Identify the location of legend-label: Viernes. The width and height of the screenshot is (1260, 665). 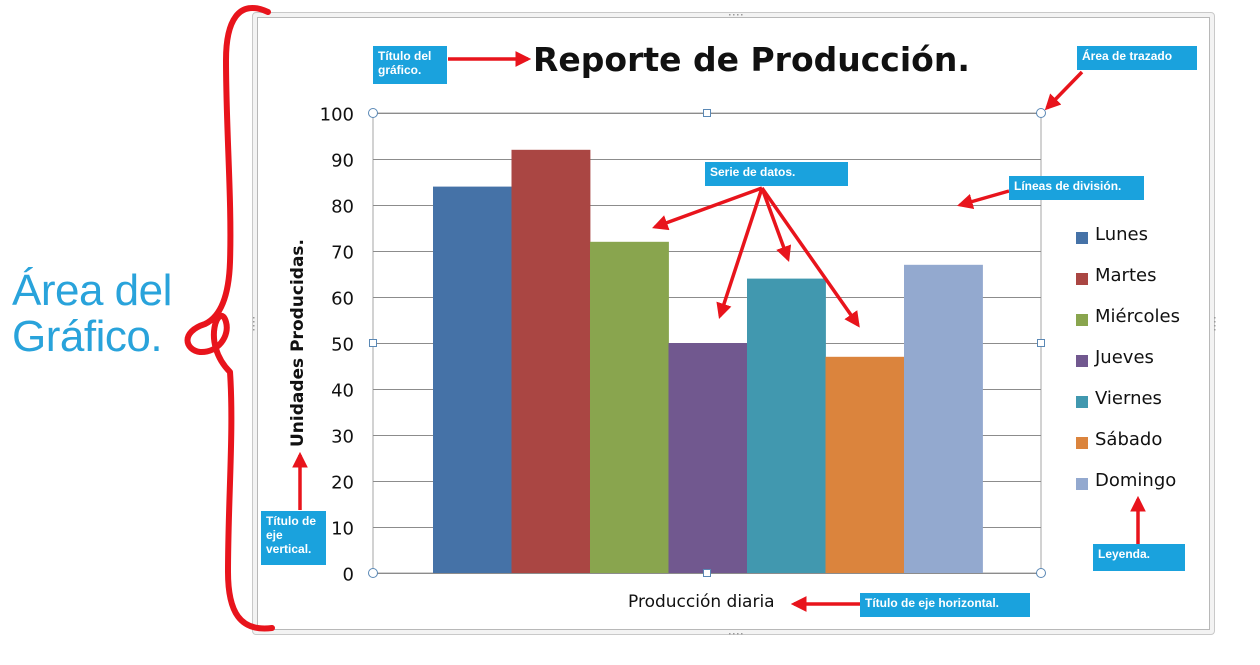
(1128, 398).